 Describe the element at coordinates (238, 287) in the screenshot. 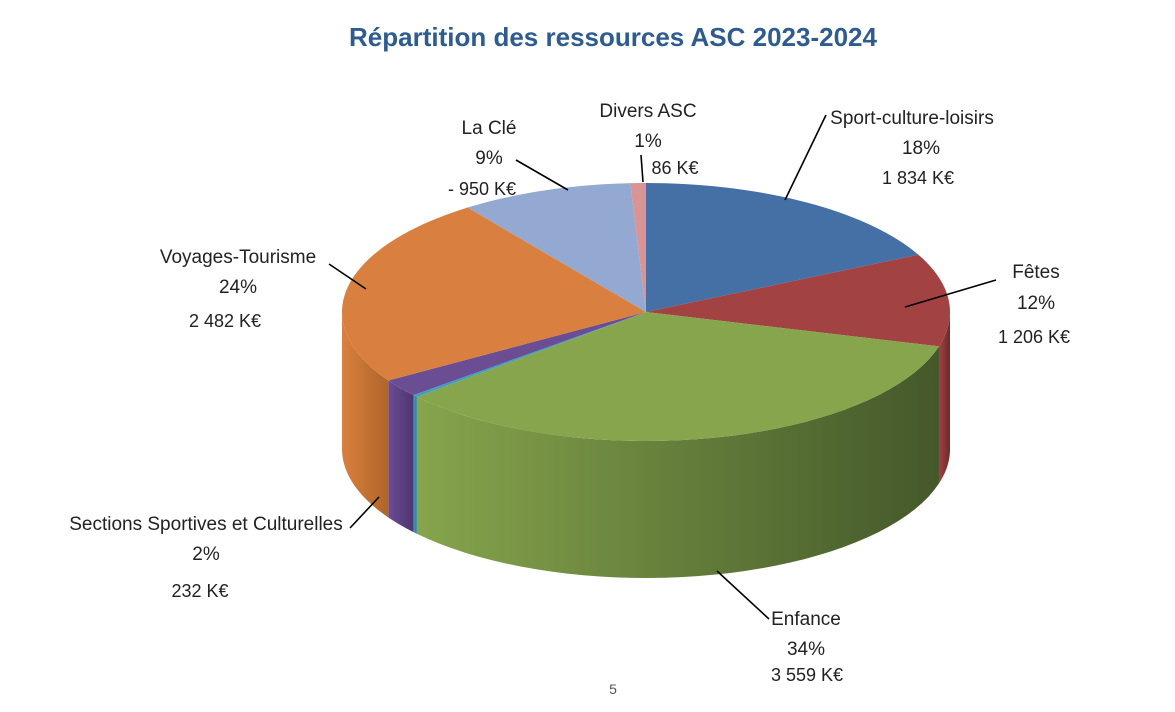

I see `slice-label-percent: 24%` at that location.